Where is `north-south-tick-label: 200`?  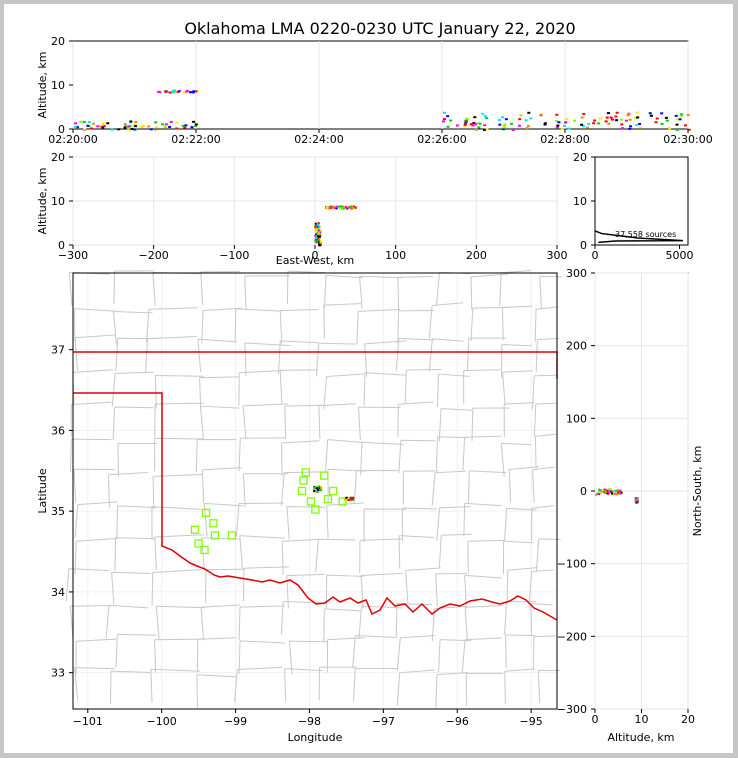 north-south-tick-label: 200 is located at coordinates (576, 346).